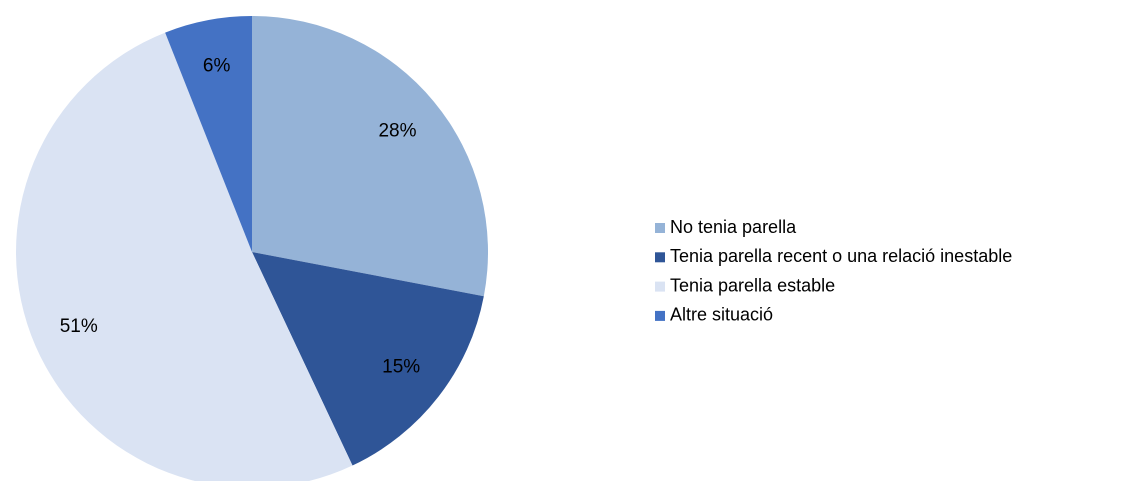 This screenshot has height=481, width=1130. What do you see at coordinates (397, 131) in the screenshot?
I see `data-label: 28%` at bounding box center [397, 131].